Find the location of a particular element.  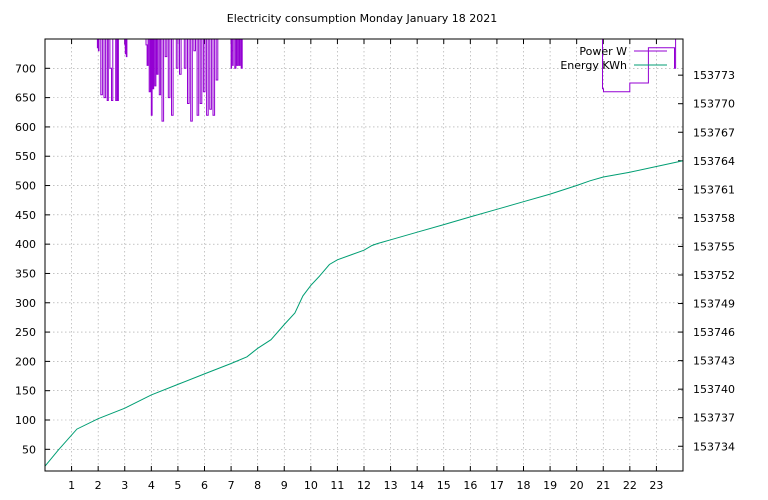

y-left-tick-label: 600 is located at coordinates (25, 127).